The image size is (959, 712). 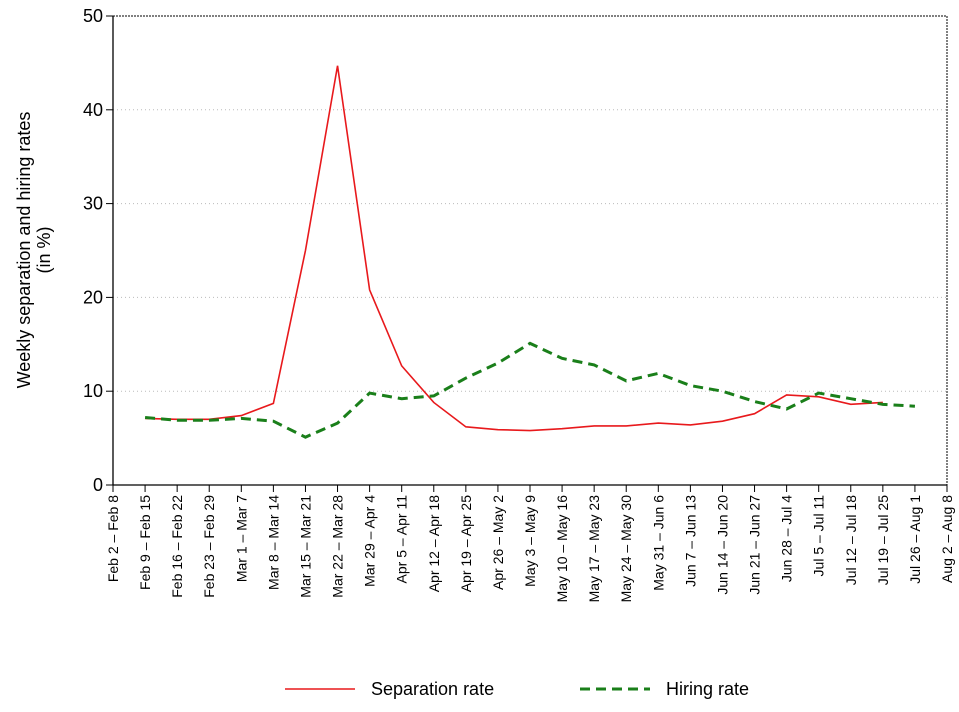 I want to click on y-axis-label: (in %), so click(x=44, y=249).